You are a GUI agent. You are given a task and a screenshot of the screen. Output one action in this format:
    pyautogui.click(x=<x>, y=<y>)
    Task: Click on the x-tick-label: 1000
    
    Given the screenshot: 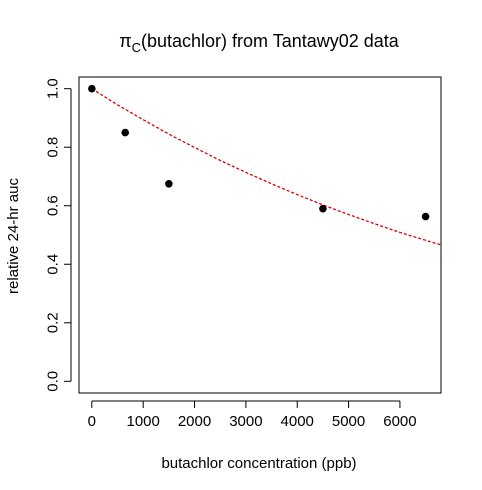 What is the action you would take?
    pyautogui.click(x=142, y=421)
    